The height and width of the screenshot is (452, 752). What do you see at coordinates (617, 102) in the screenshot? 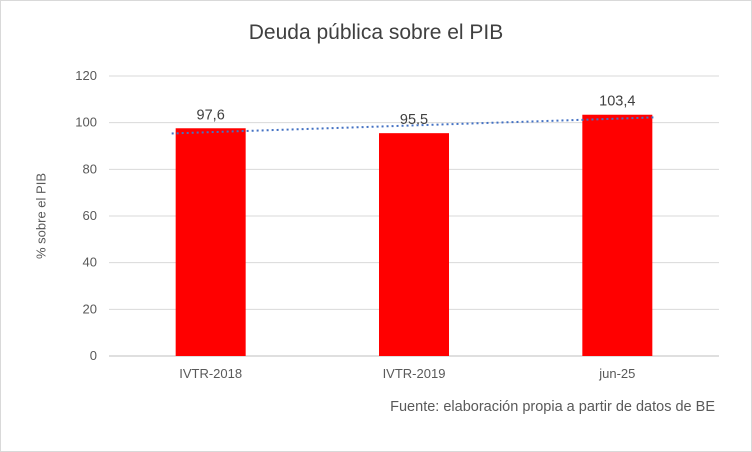
I see `data-label: 103,4` at bounding box center [617, 102].